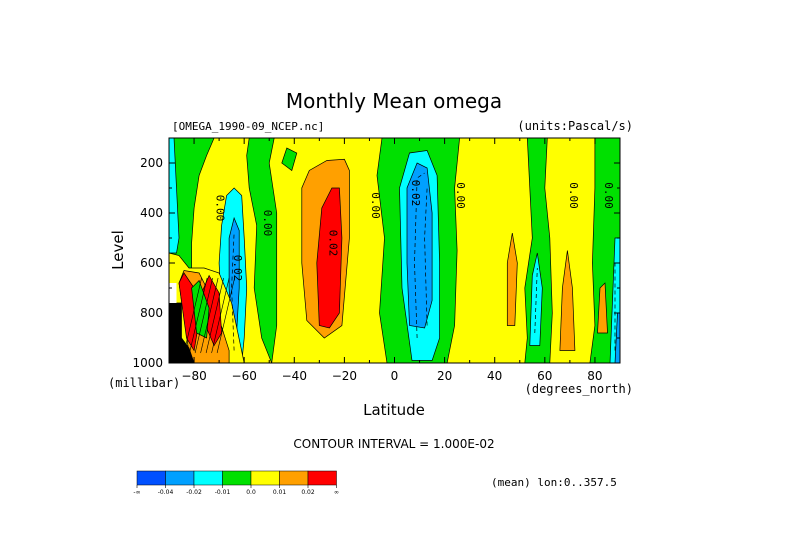 The height and width of the screenshot is (558, 789). I want to click on y-units-label: (millibar), so click(144, 383).